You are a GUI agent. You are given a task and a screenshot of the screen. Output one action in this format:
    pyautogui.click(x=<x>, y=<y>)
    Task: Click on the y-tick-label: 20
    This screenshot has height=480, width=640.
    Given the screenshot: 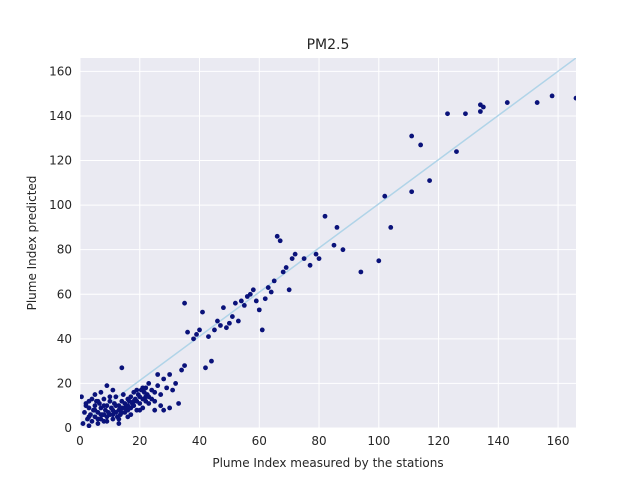 What is the action you would take?
    pyautogui.click(x=64, y=383)
    